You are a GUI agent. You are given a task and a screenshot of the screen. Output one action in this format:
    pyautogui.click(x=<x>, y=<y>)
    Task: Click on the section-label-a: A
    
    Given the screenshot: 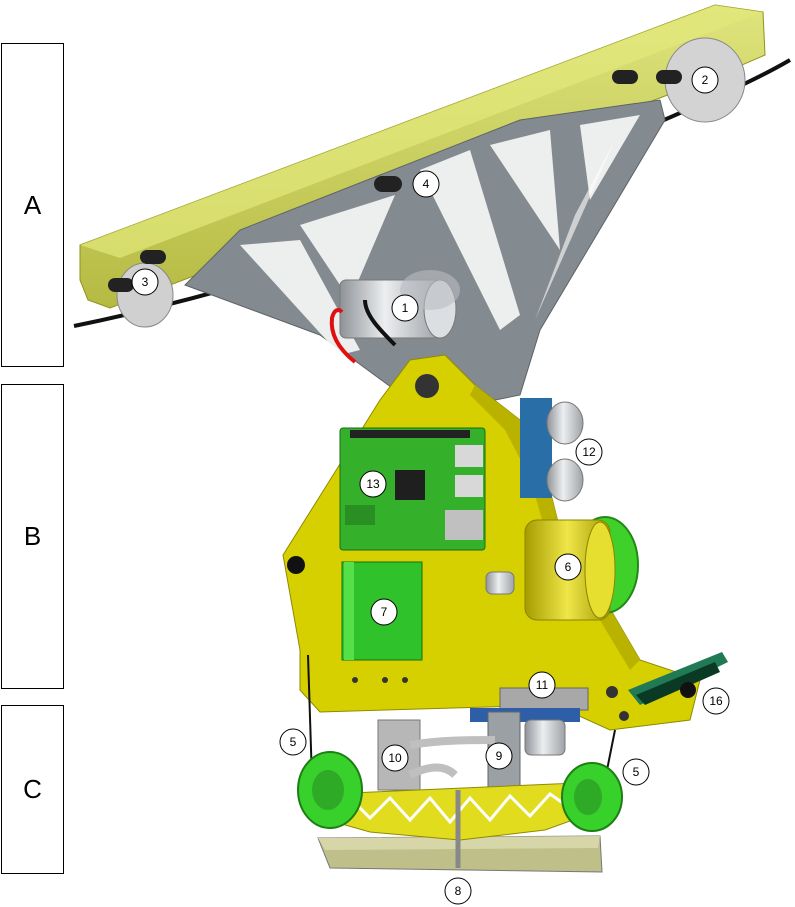 What is the action you would take?
    pyautogui.click(x=32, y=205)
    